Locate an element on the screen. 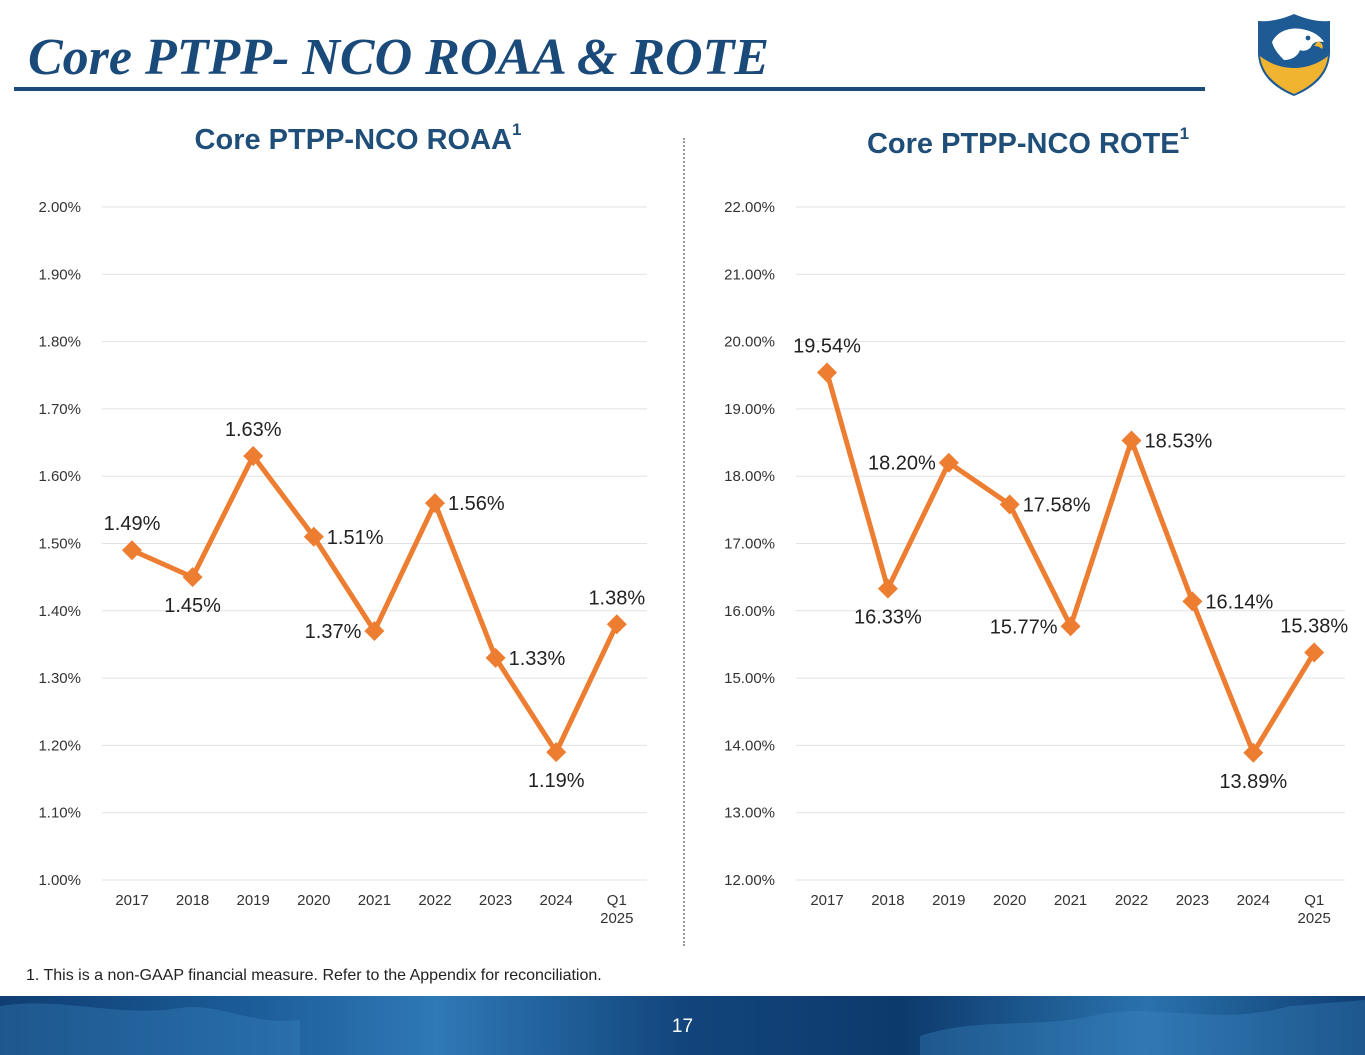  roaa-y-tick-label: 1.60% is located at coordinates (59, 476).